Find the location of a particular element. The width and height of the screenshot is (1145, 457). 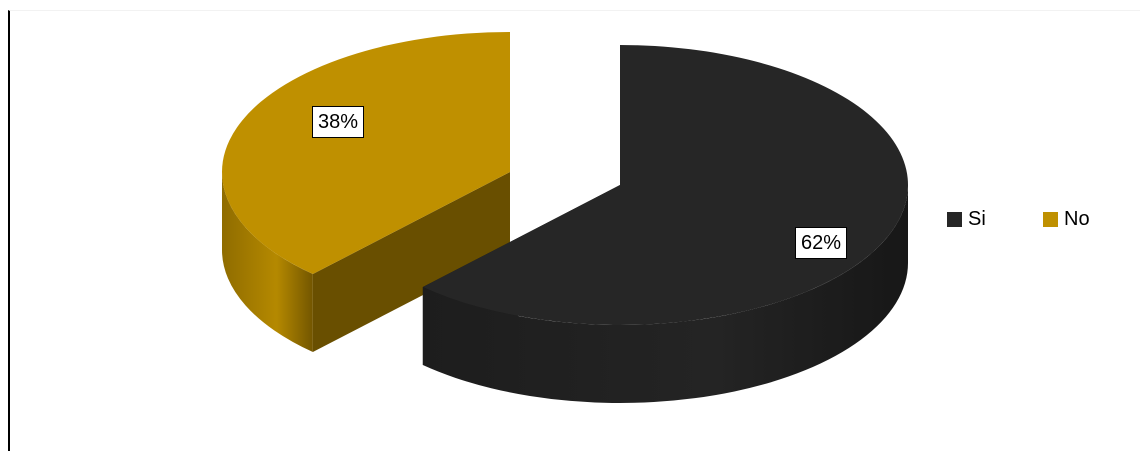

legend-label-si: Si is located at coordinates (977, 219).